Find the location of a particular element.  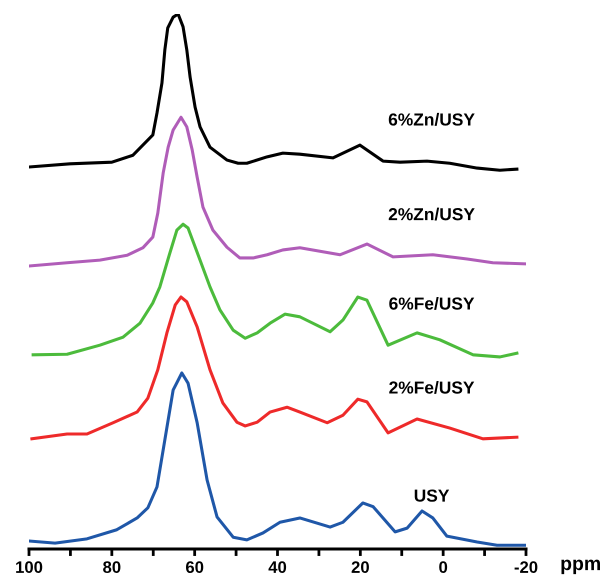

series-label: USY is located at coordinates (432, 495).